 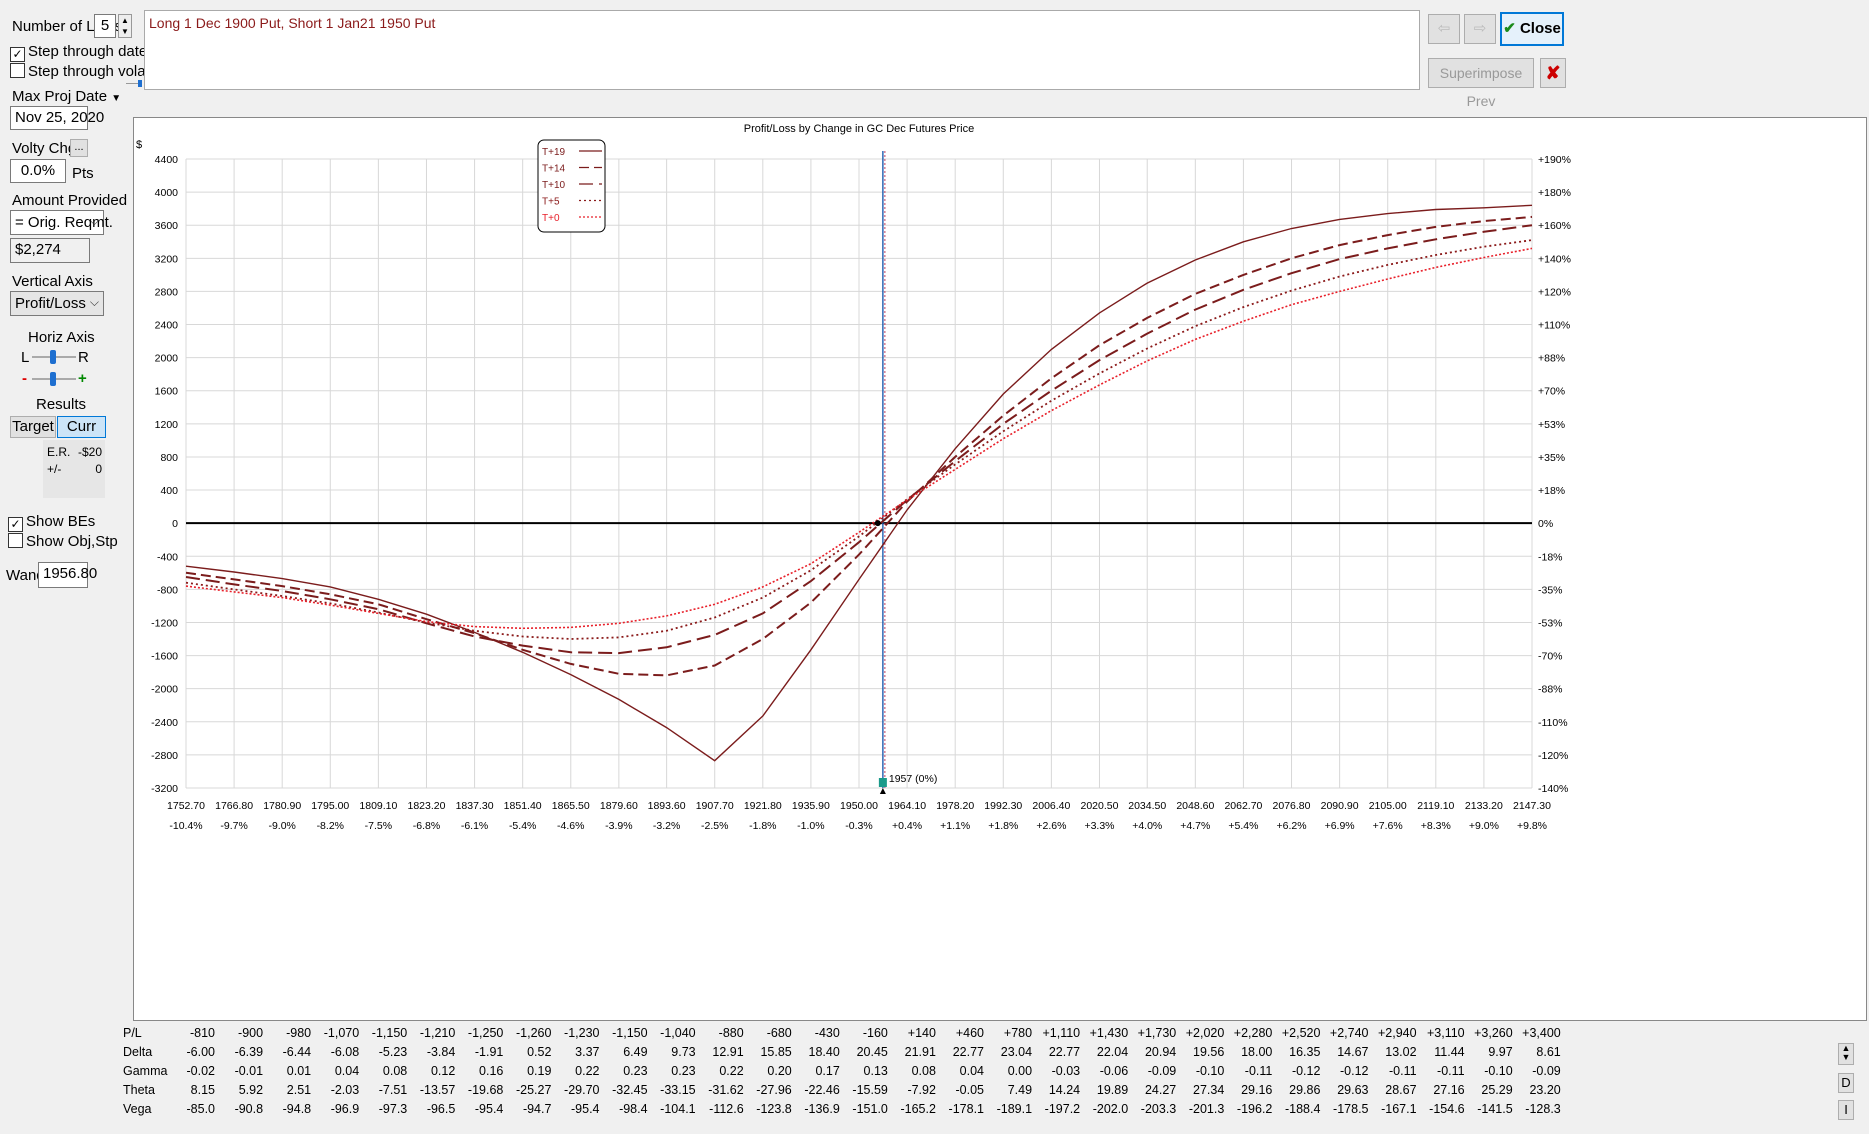 I want to click on current-price-label: 1957 (0%), so click(x=913, y=779).